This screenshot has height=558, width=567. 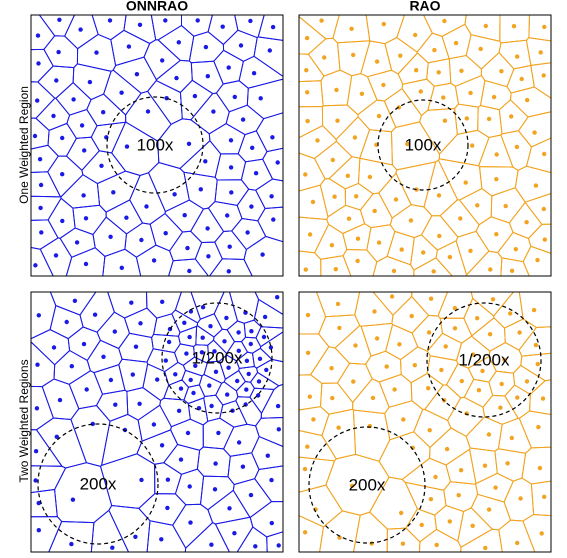 I want to click on column-title: ONNRAO, so click(x=157, y=7).